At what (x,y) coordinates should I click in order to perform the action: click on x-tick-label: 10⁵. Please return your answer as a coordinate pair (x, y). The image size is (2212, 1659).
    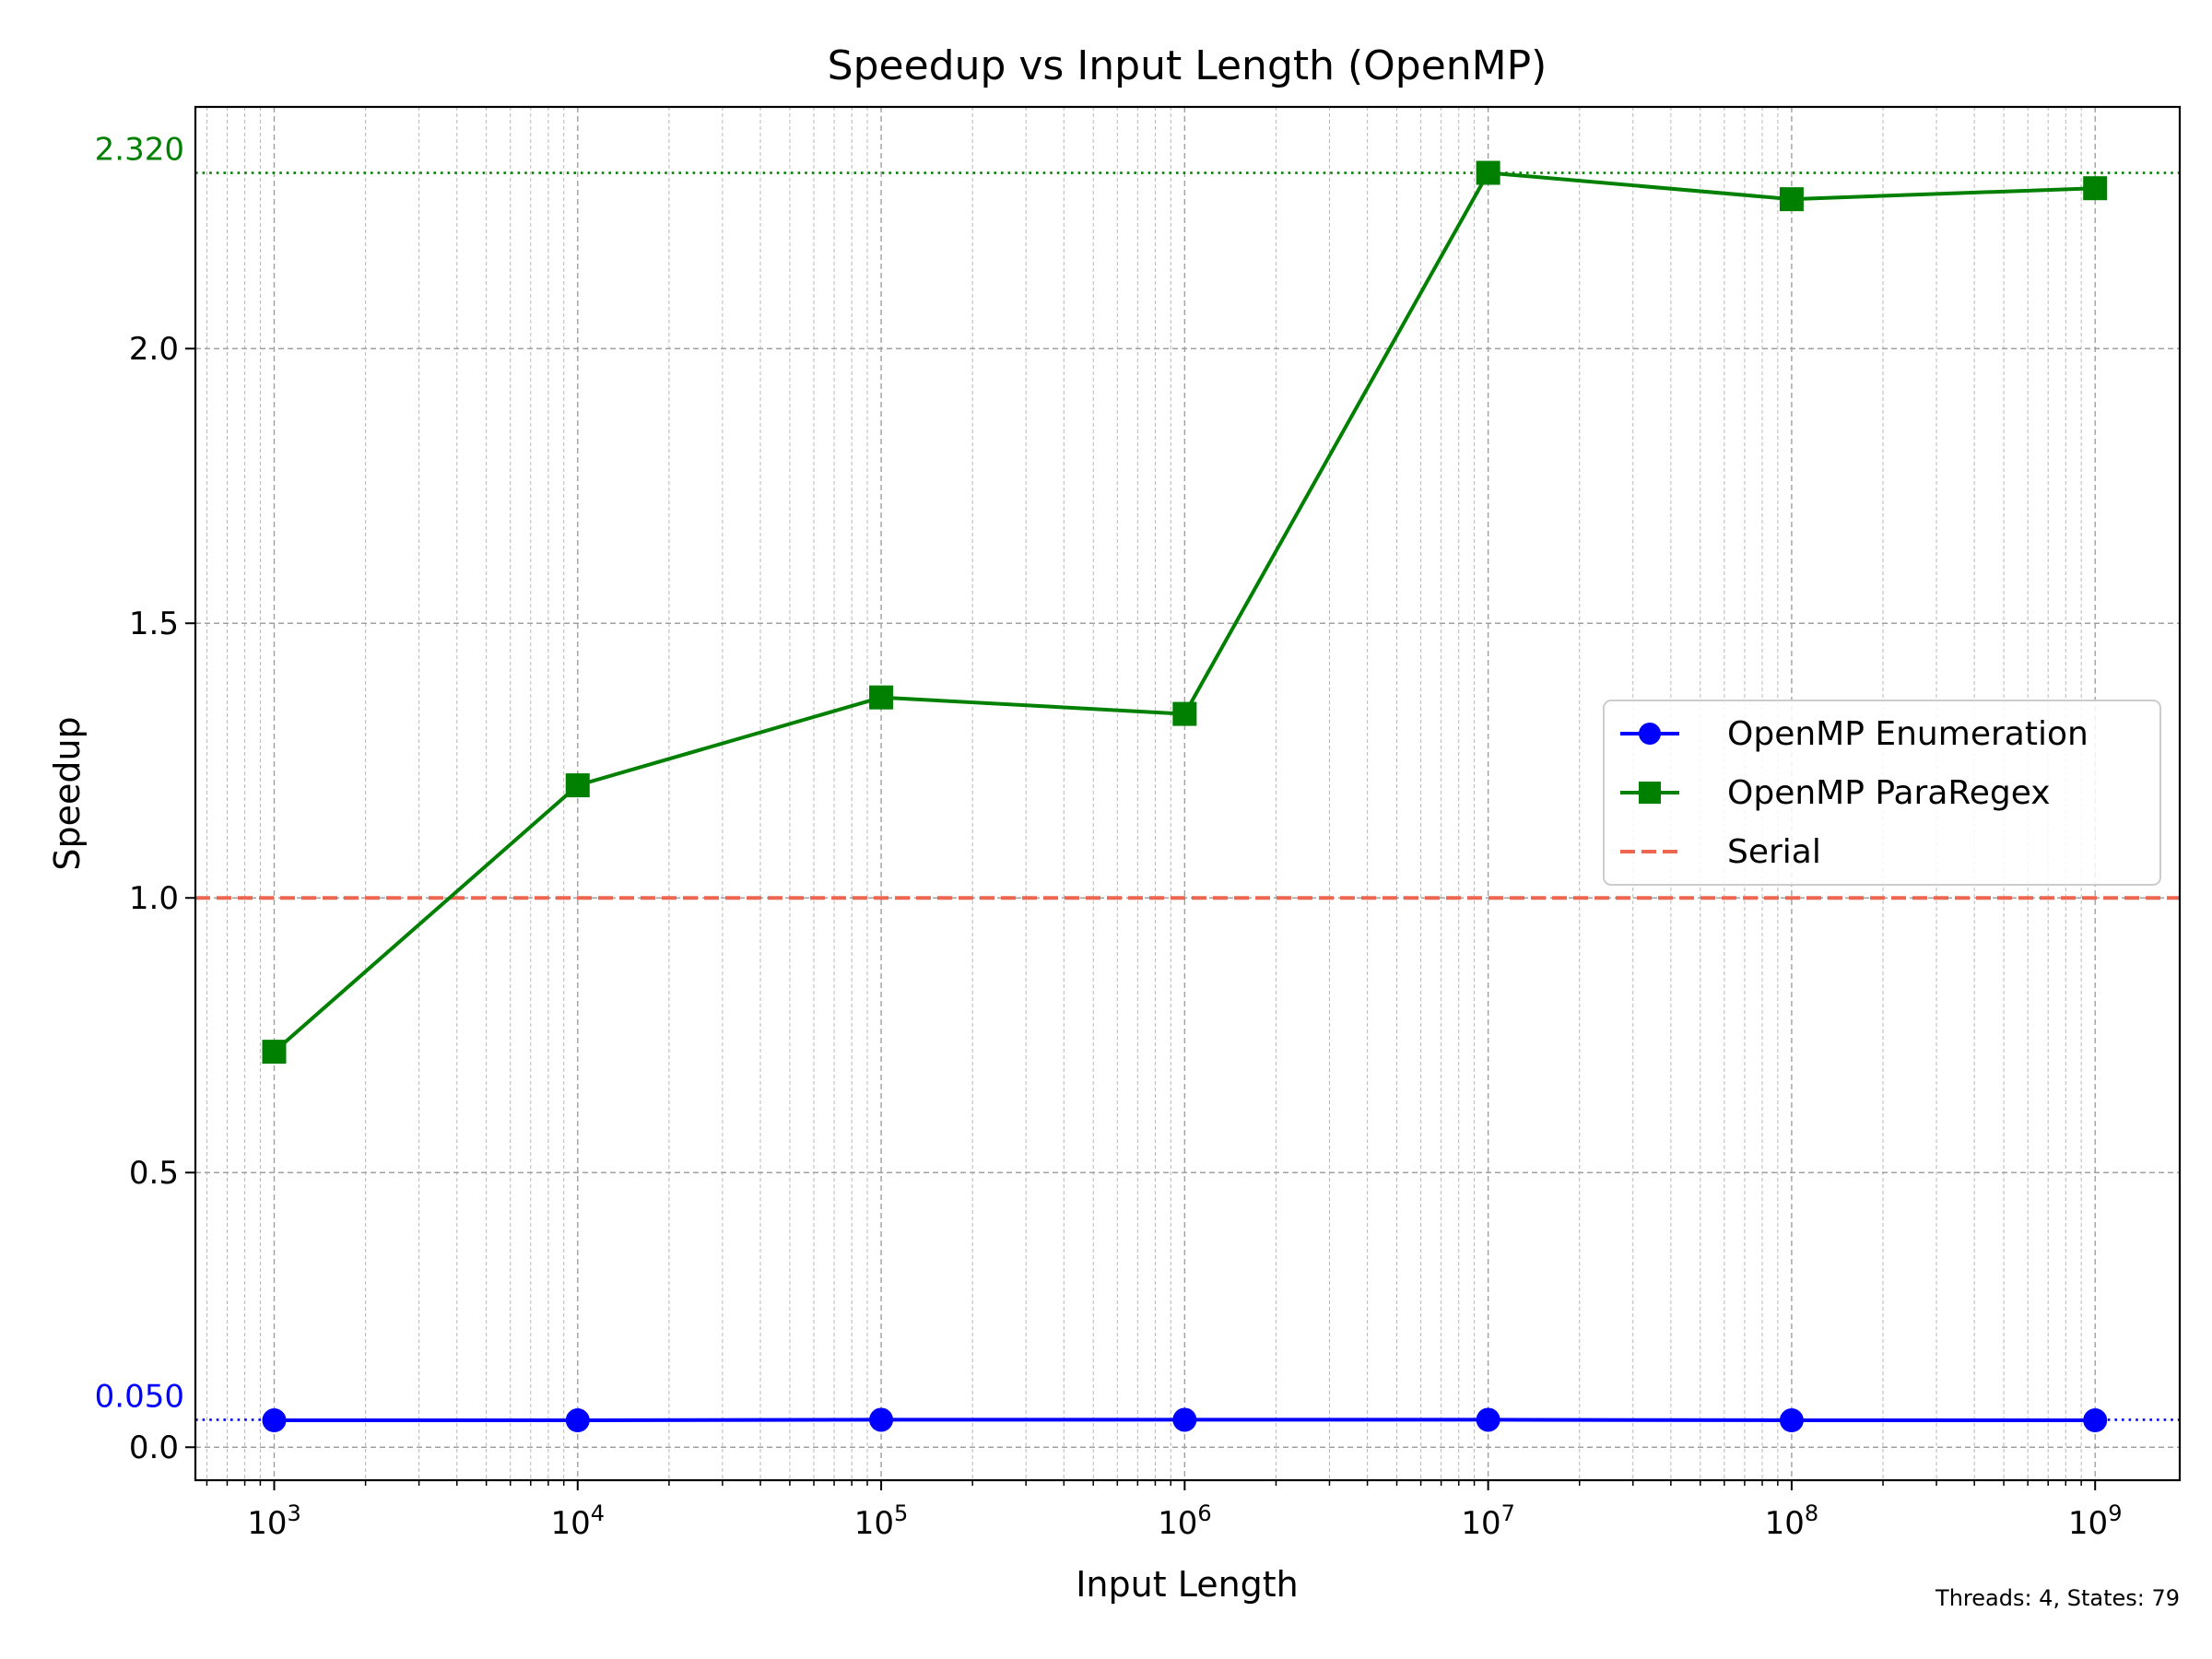
    Looking at the image, I should click on (881, 1521).